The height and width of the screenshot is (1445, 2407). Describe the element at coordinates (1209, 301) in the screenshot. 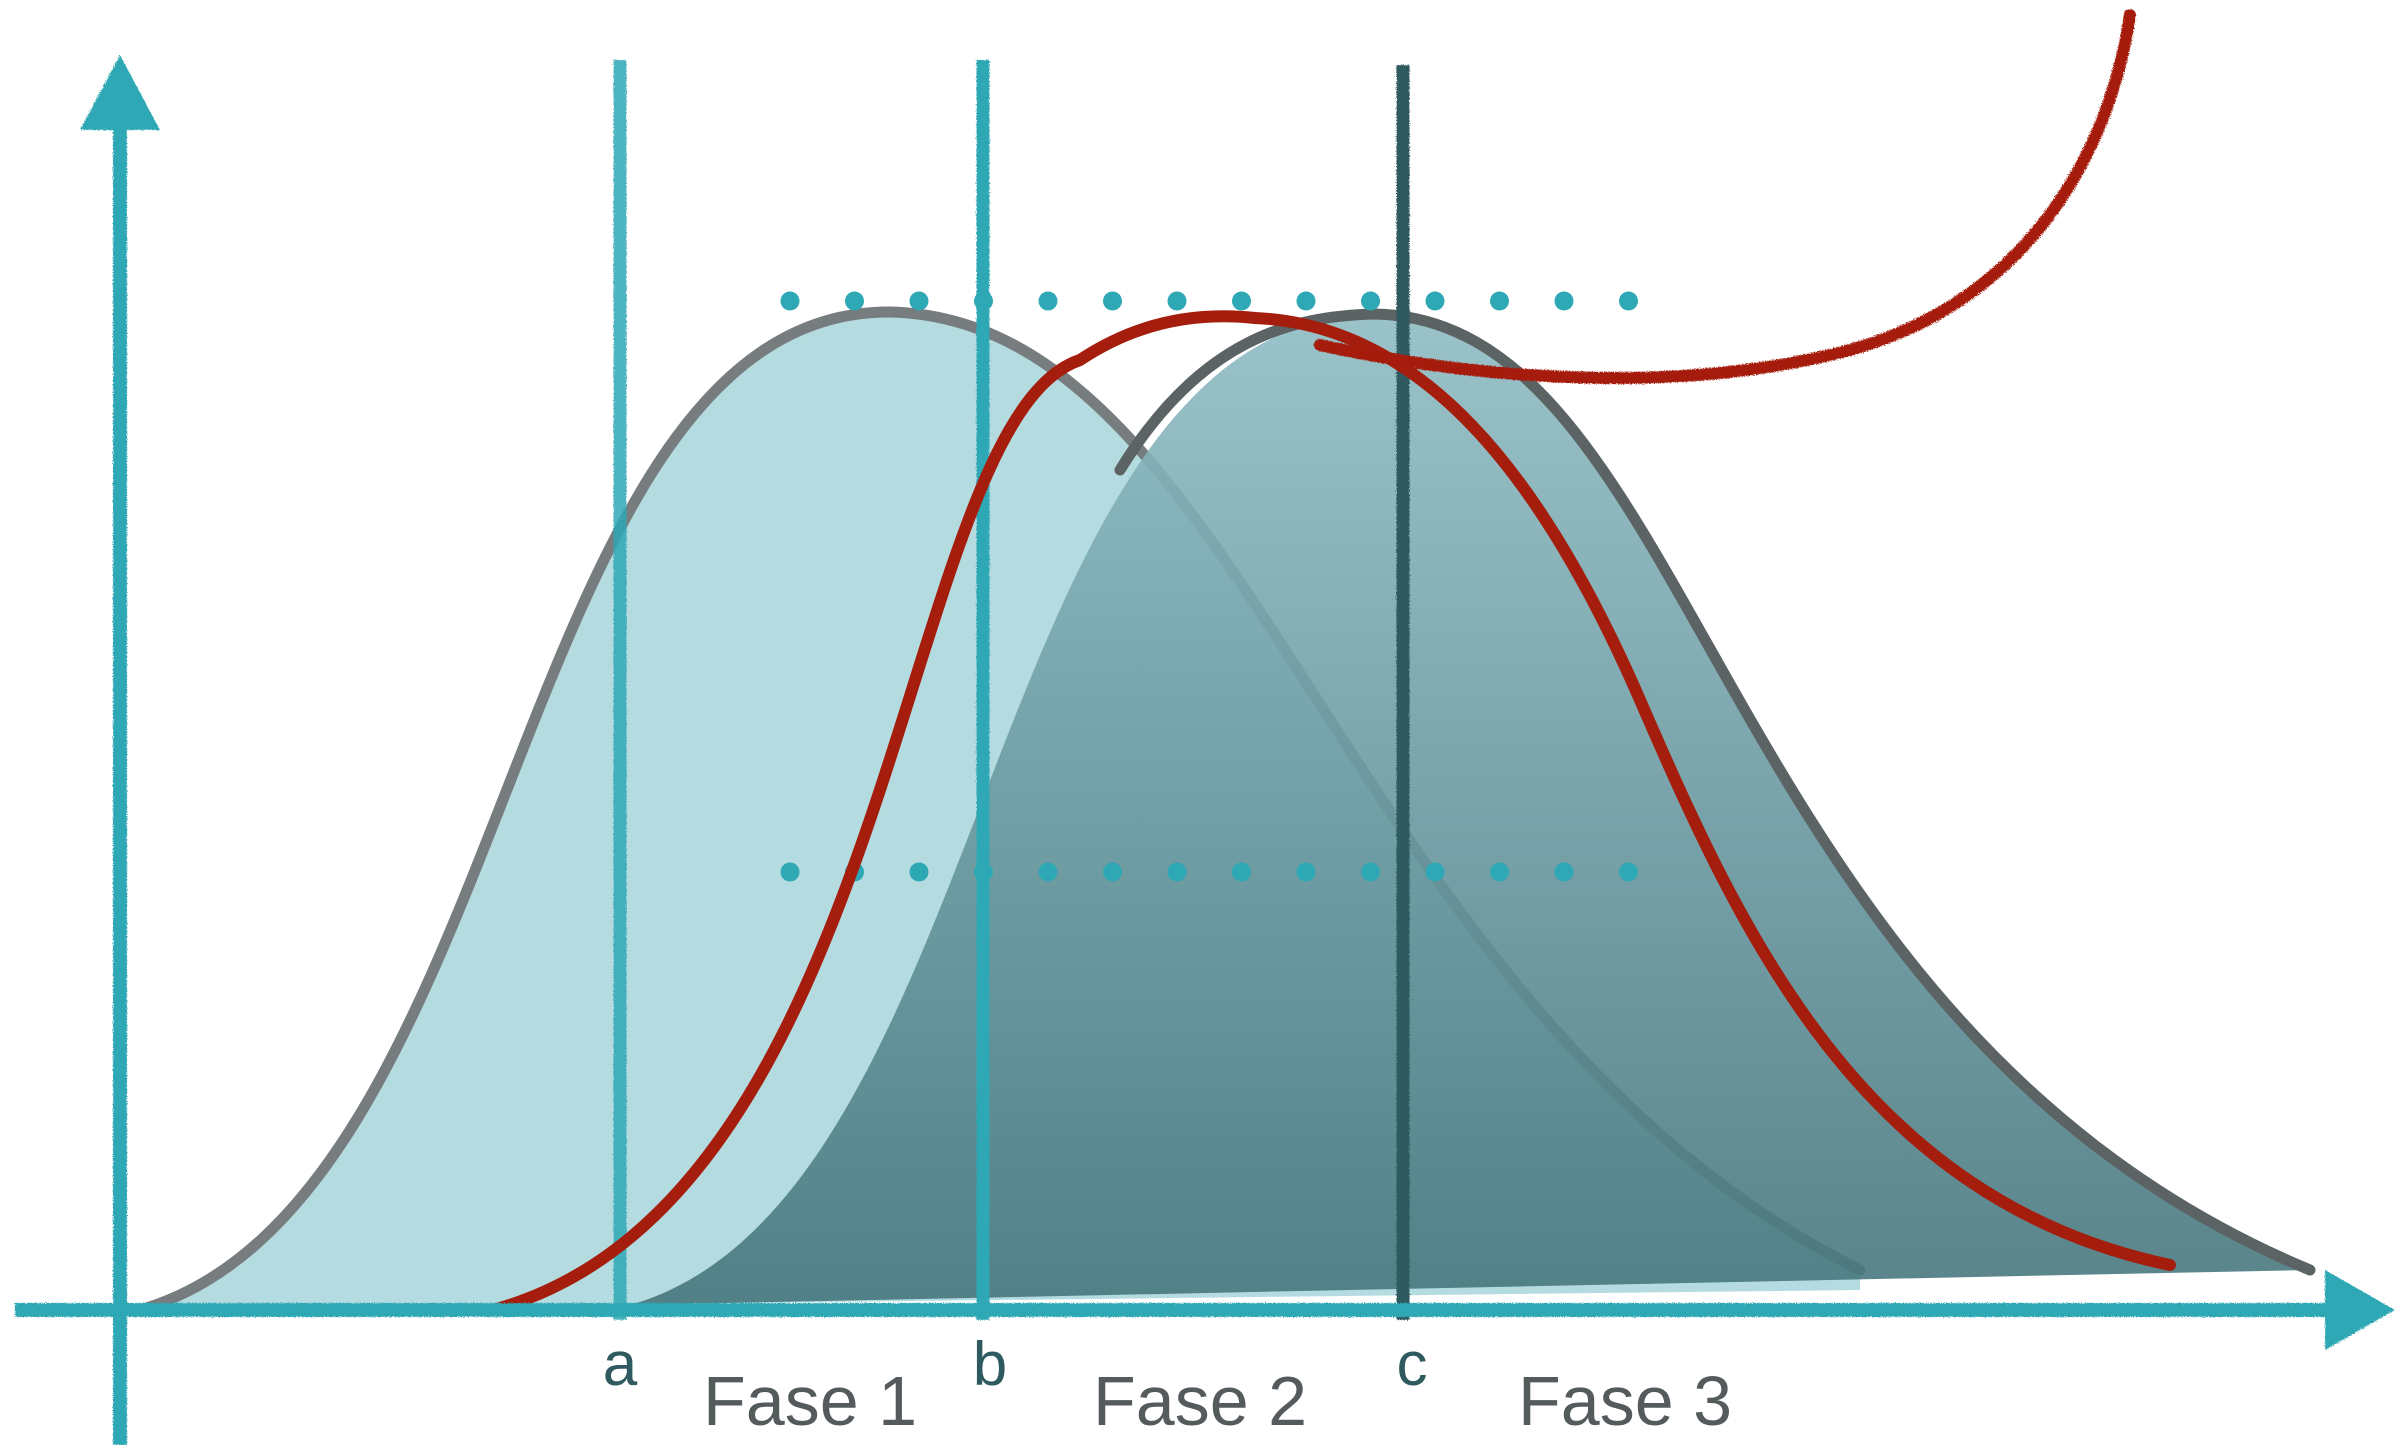

I see `dotted-line-top` at that location.